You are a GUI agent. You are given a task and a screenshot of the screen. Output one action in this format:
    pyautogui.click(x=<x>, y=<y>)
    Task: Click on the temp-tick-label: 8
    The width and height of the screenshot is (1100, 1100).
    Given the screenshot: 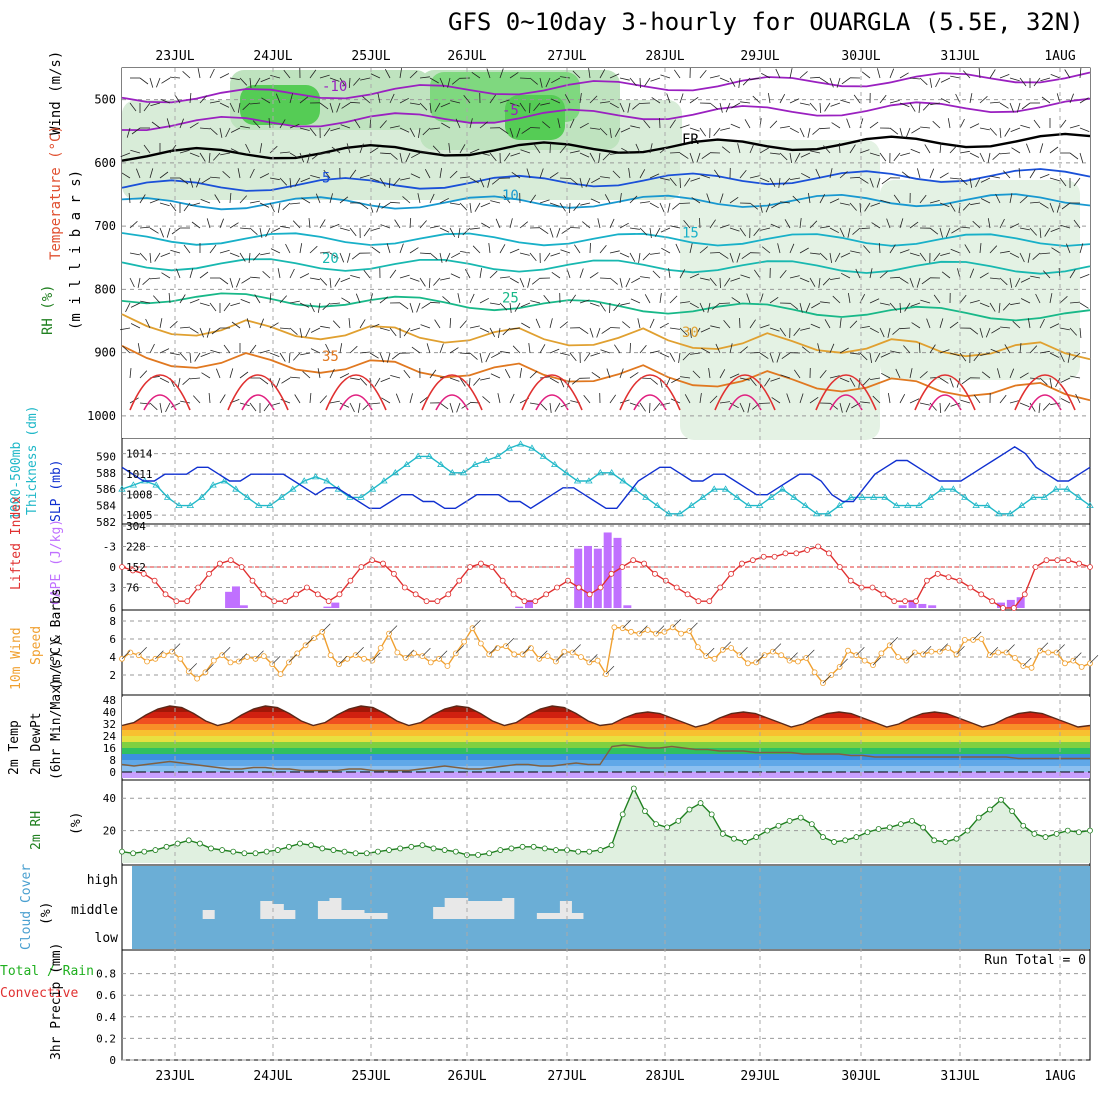 What is the action you would take?
    pyautogui.click(x=112, y=760)
    